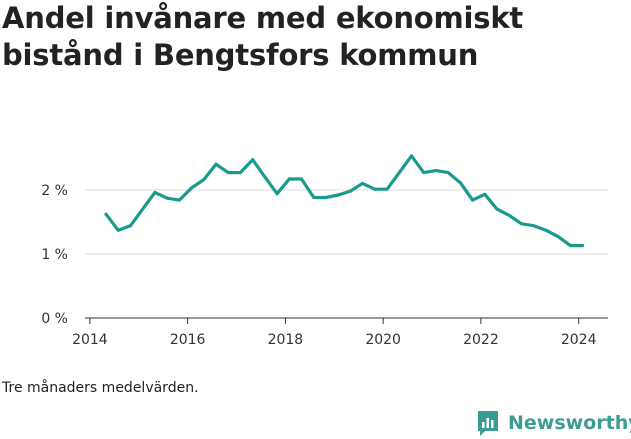 The height and width of the screenshot is (439, 631). What do you see at coordinates (488, 423) in the screenshot?
I see `newsworthy-logo-icon` at bounding box center [488, 423].